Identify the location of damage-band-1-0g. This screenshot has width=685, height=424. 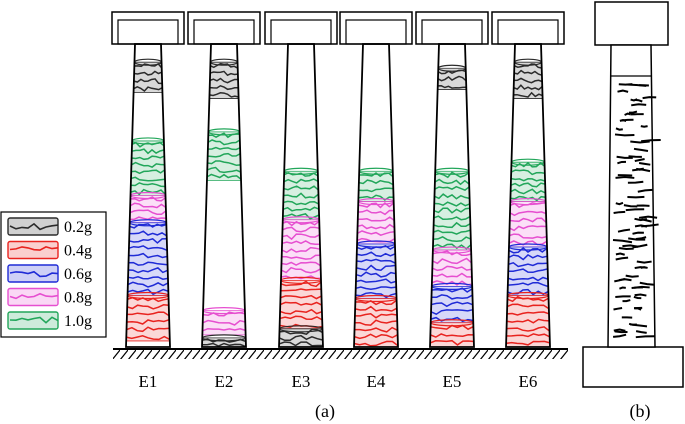
(528, 181).